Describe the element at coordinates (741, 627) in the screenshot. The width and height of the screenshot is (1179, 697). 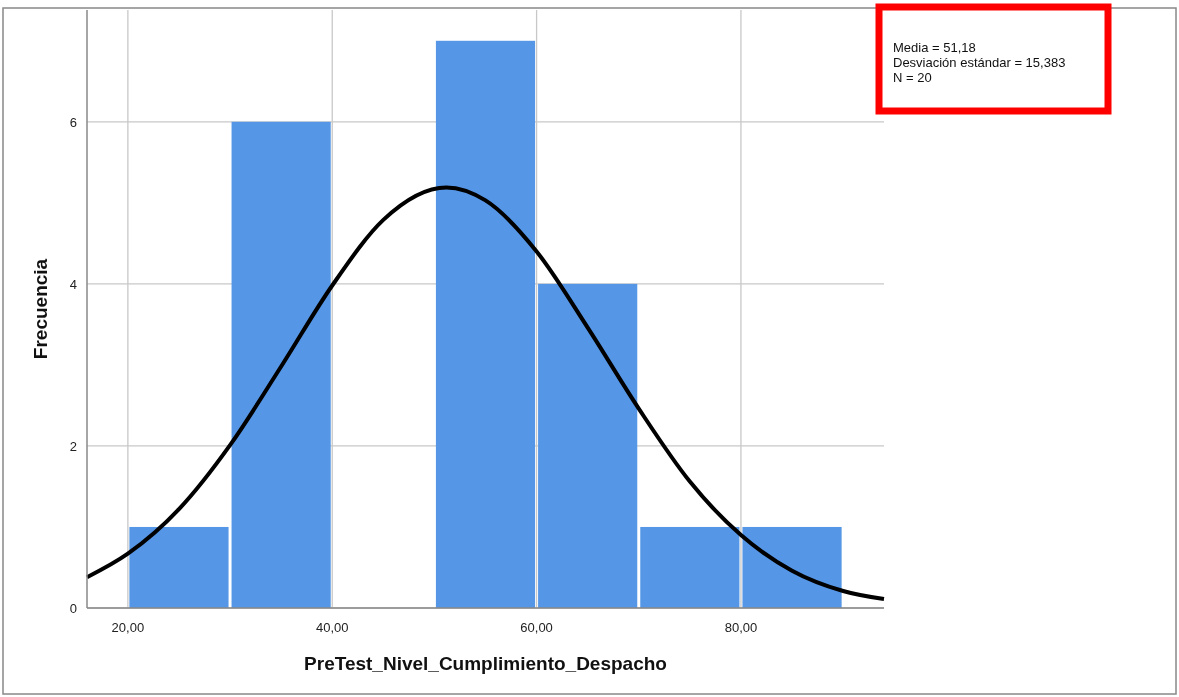
I see `x-tick-label: 80,00` at that location.